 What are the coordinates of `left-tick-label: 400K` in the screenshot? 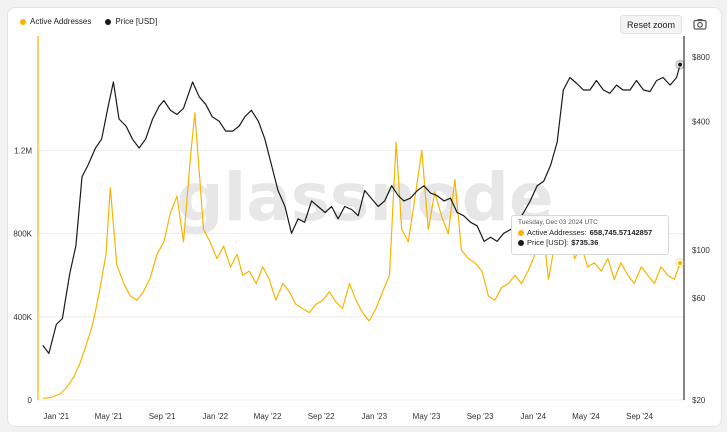 It's located at (22, 317).